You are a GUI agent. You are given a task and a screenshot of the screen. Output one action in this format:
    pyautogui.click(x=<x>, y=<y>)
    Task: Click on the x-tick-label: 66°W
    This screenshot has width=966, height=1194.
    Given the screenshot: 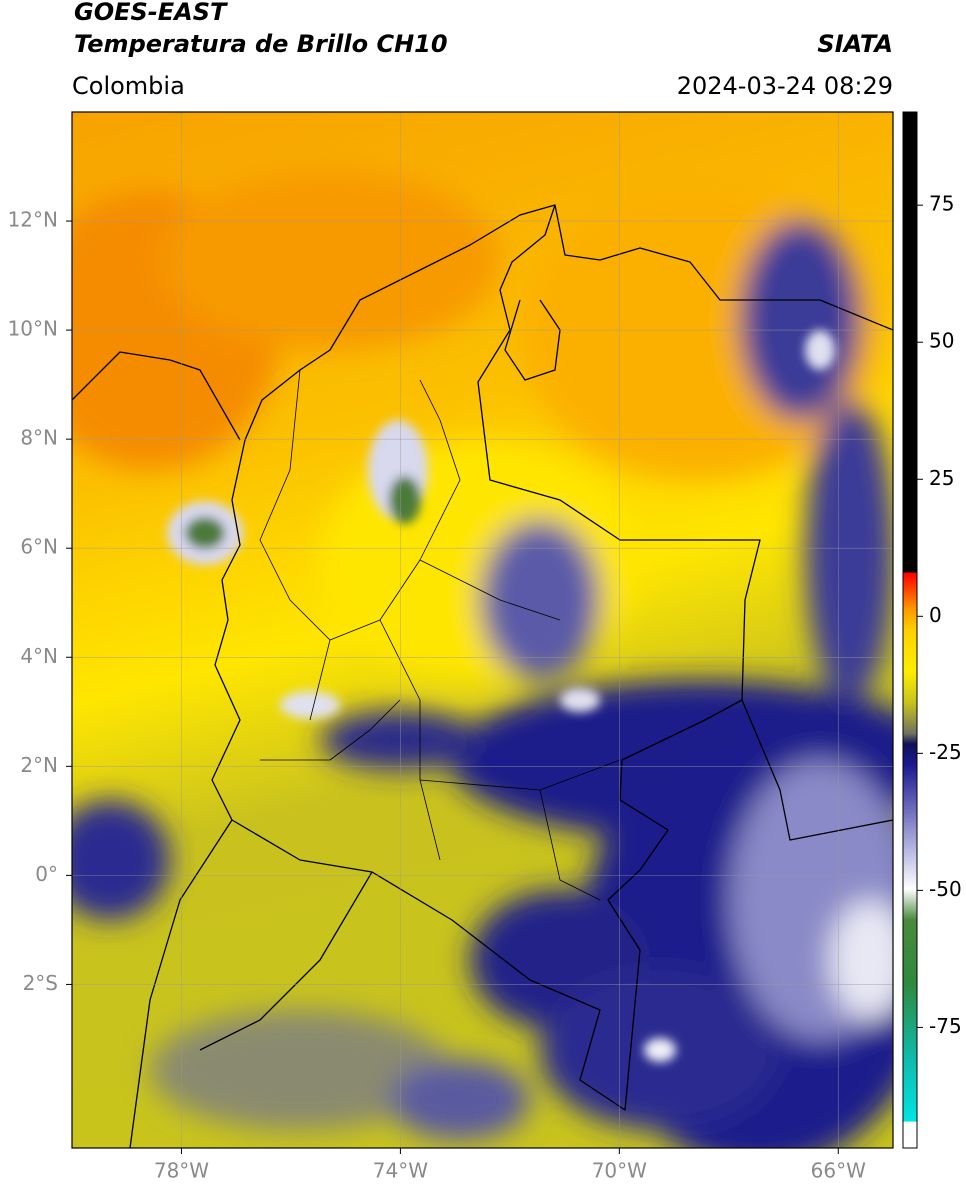 What is the action you would take?
    pyautogui.click(x=838, y=1171)
    